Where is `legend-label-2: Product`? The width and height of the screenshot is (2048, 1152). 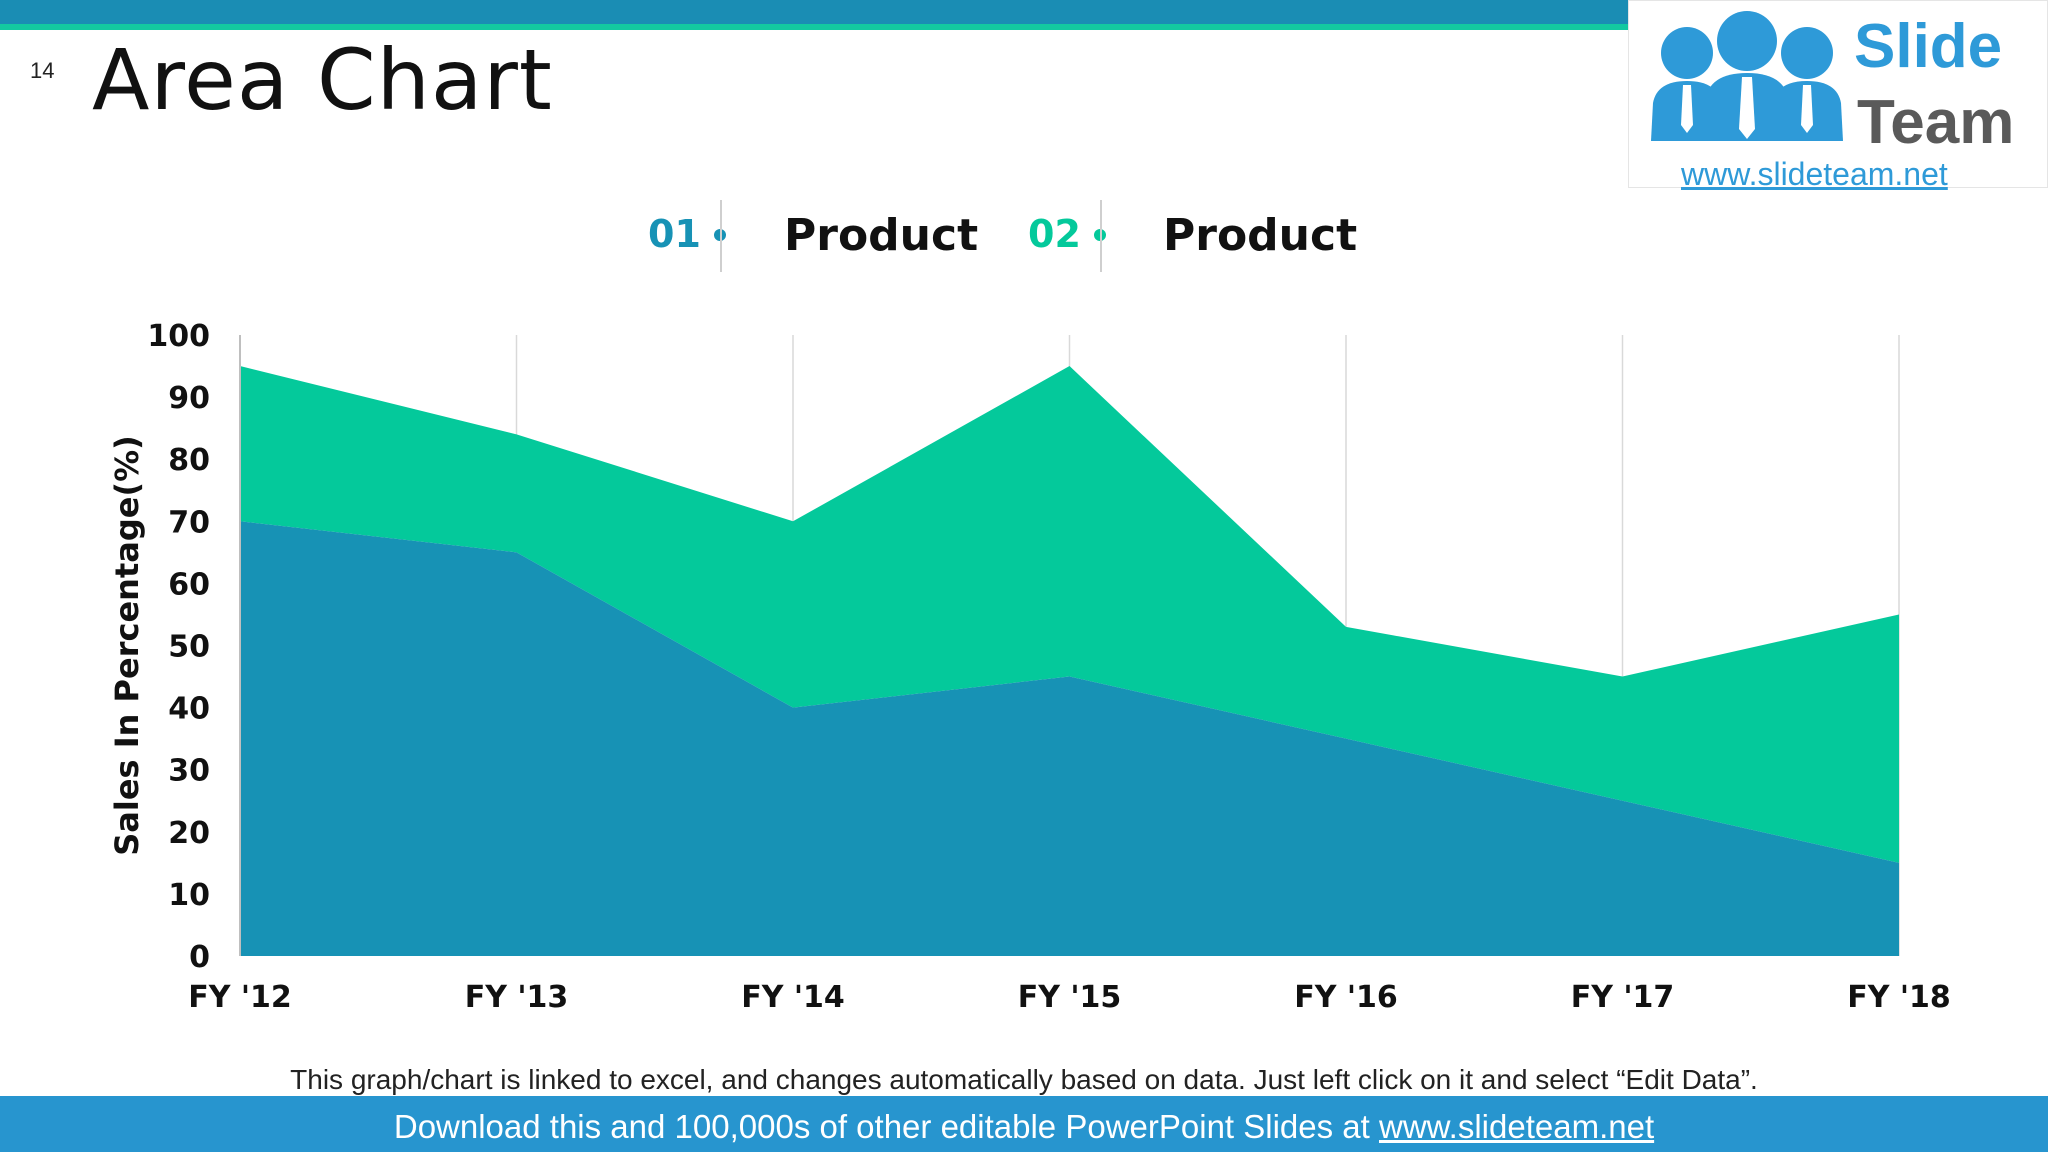
legend-label-2: Product is located at coordinates (1260, 235).